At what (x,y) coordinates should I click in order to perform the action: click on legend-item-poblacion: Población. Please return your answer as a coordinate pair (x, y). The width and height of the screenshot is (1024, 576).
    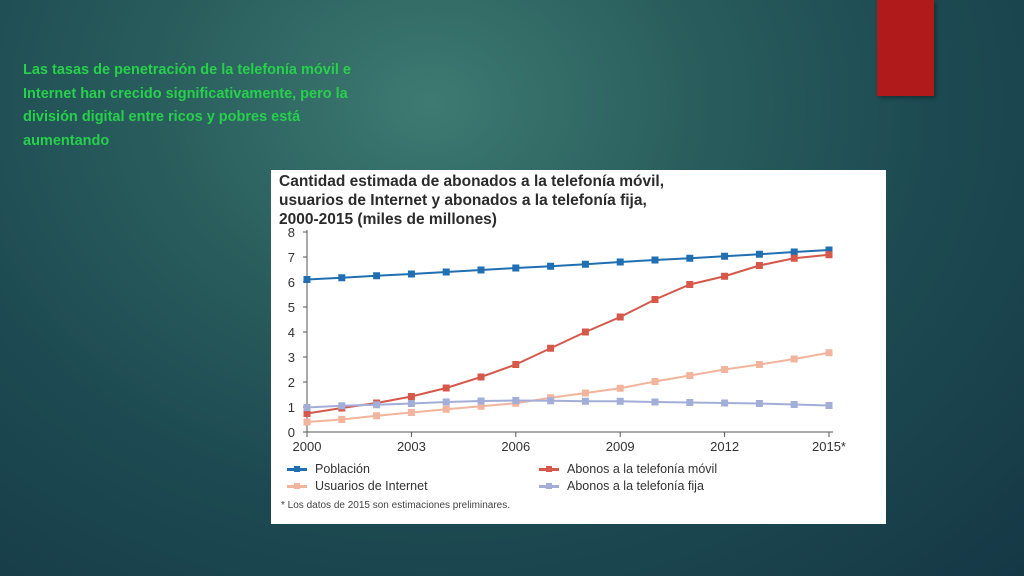
    Looking at the image, I should click on (328, 469).